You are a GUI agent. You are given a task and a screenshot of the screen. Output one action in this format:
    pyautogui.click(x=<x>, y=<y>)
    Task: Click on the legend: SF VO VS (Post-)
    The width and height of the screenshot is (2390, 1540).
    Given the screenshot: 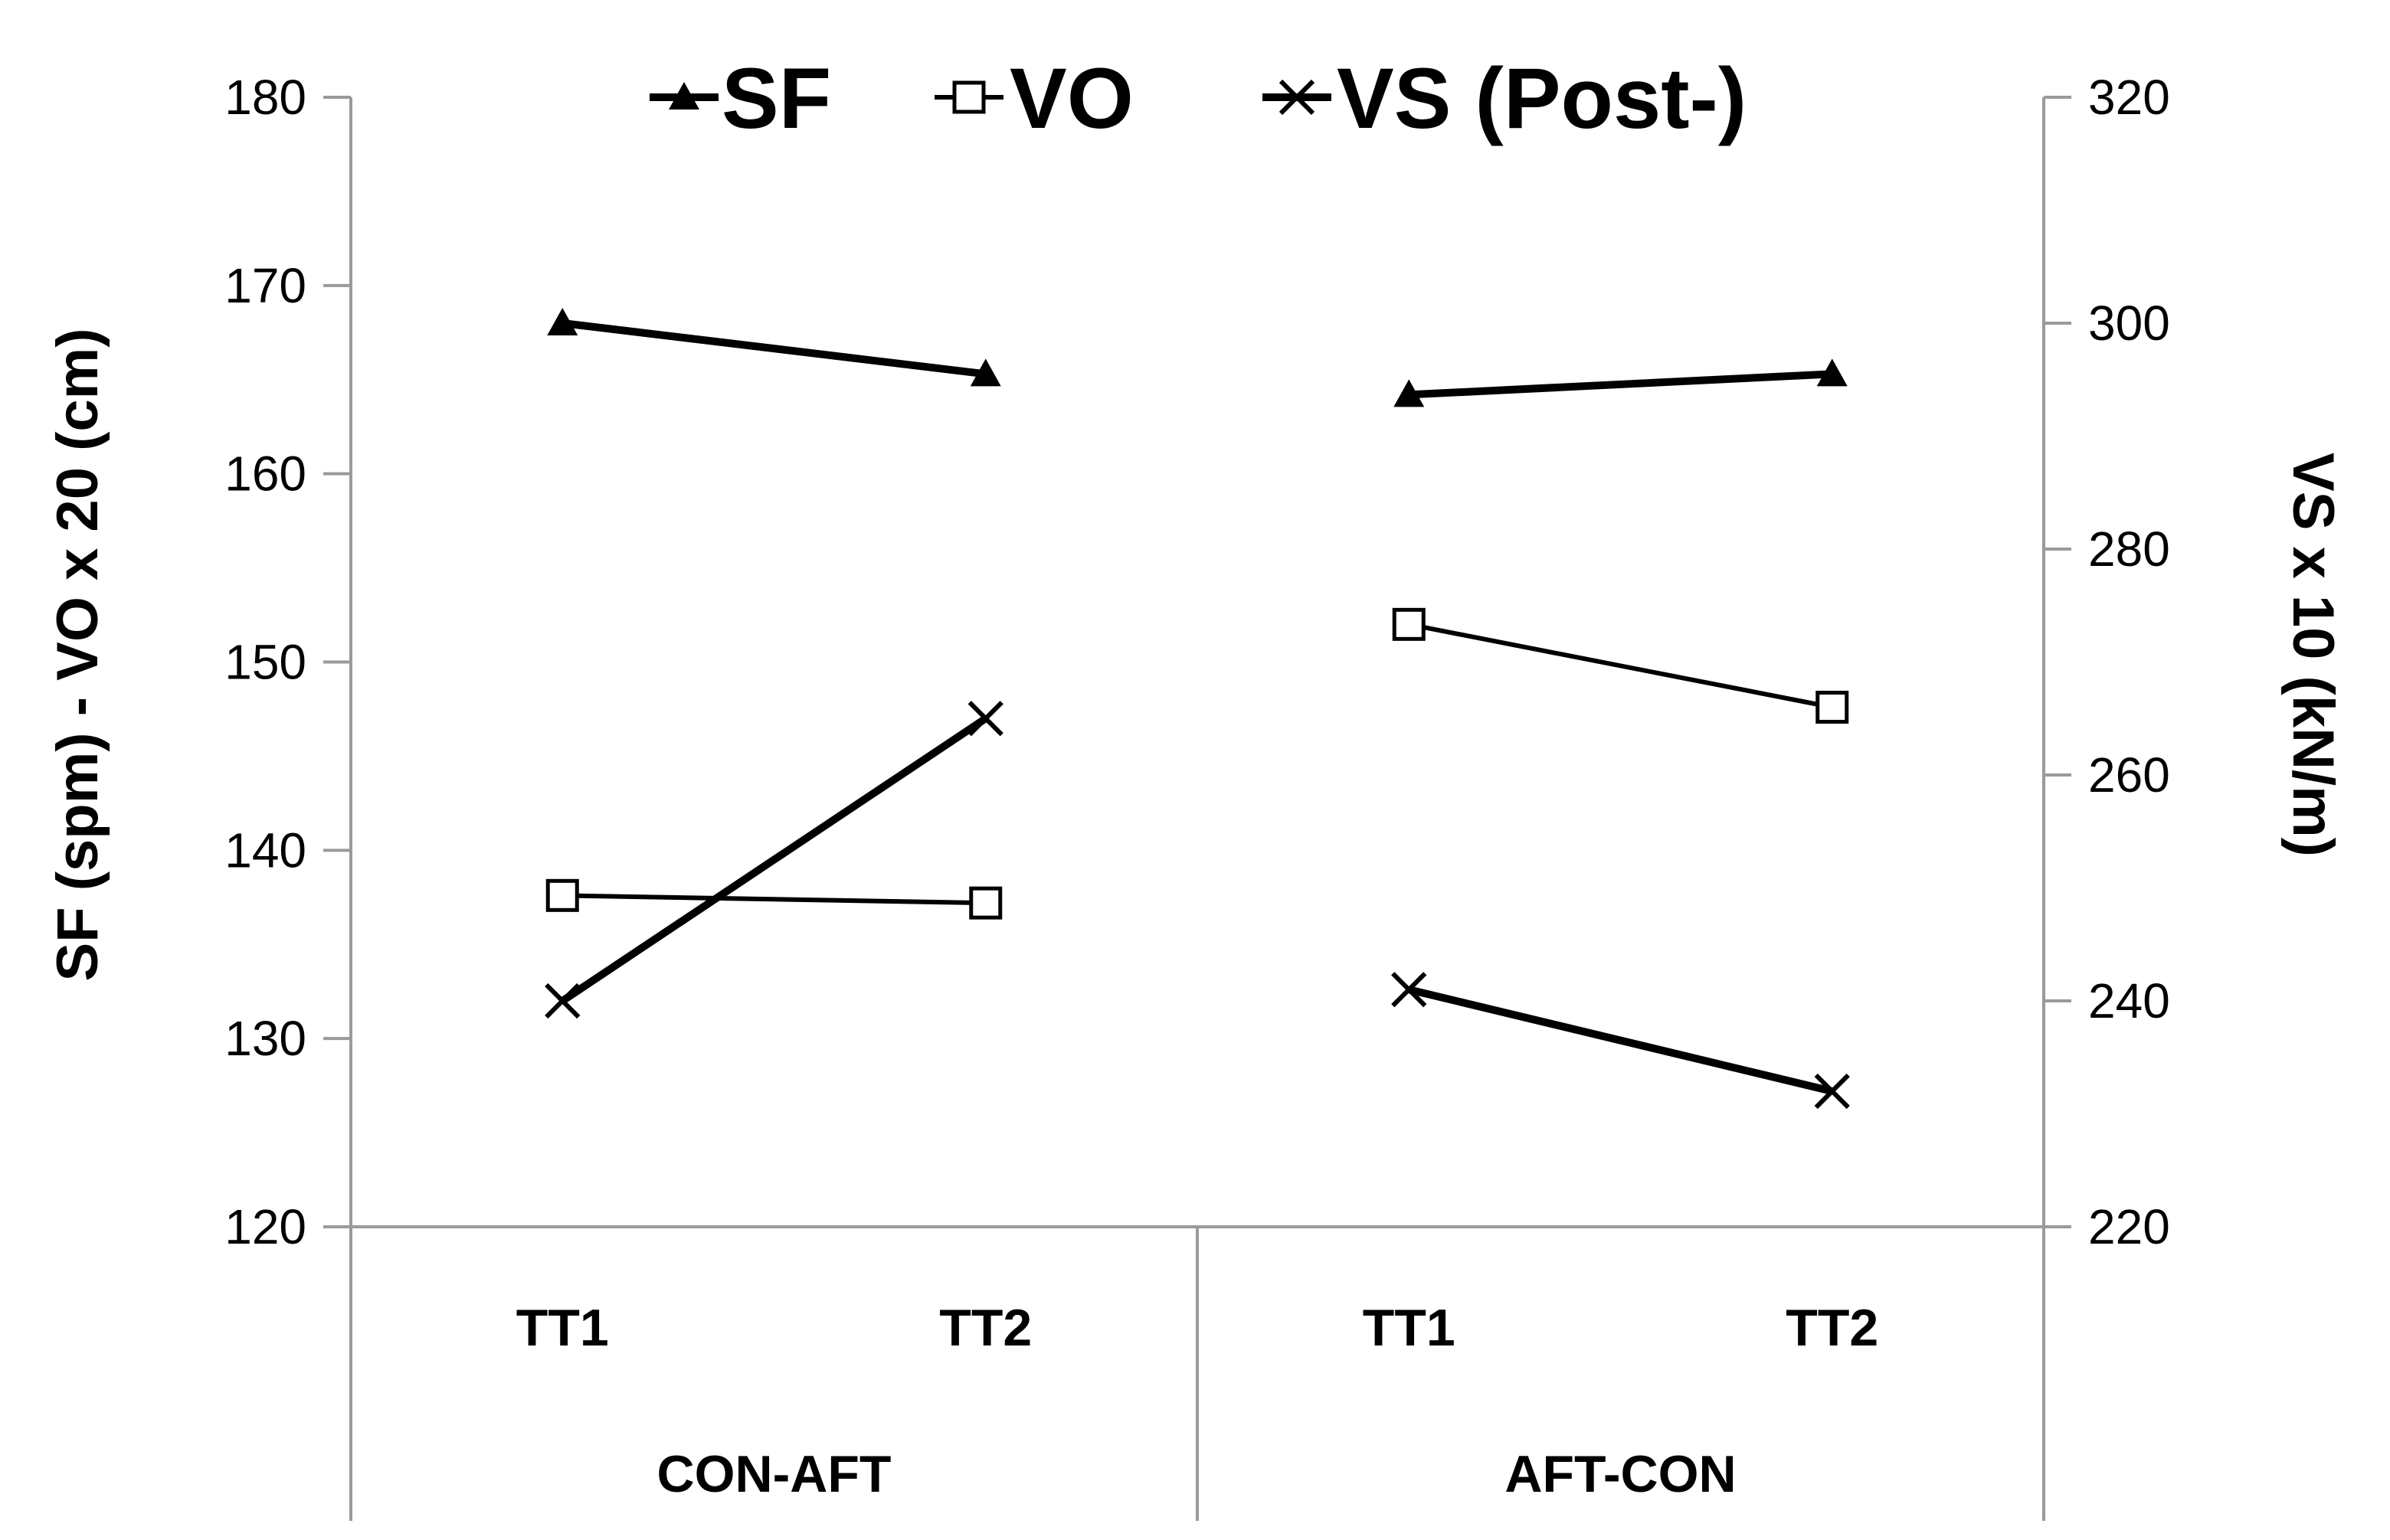 What is the action you would take?
    pyautogui.click(x=1199, y=98)
    